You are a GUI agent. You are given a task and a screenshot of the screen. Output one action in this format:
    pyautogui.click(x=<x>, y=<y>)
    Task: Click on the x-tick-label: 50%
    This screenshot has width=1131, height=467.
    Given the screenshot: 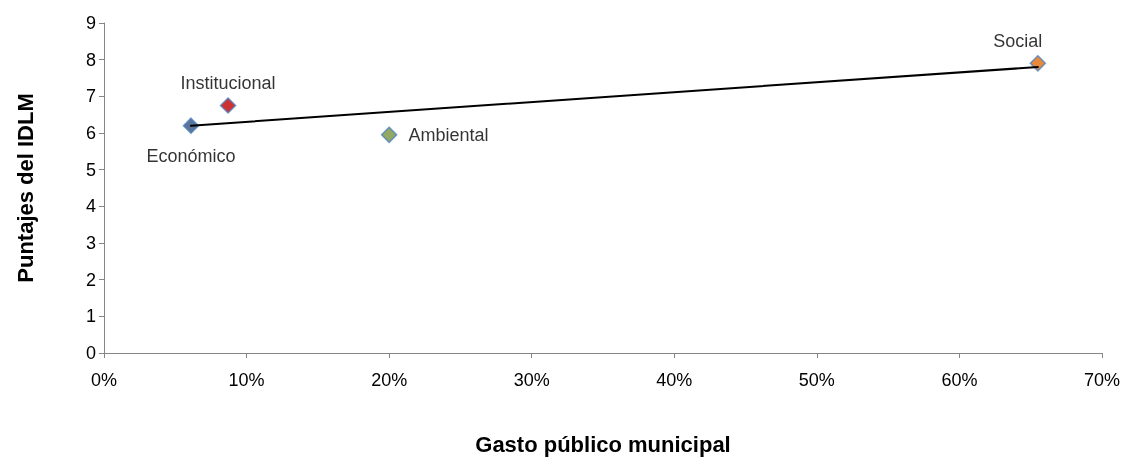 What is the action you would take?
    pyautogui.click(x=816, y=380)
    